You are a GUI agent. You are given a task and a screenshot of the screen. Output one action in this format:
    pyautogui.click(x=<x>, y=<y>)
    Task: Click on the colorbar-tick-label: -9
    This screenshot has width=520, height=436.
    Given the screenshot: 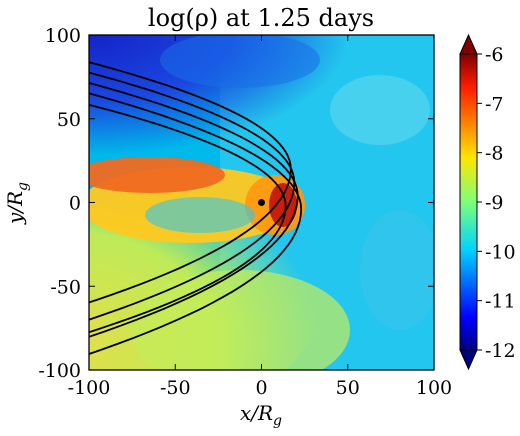 What is the action you would take?
    pyautogui.click(x=494, y=203)
    